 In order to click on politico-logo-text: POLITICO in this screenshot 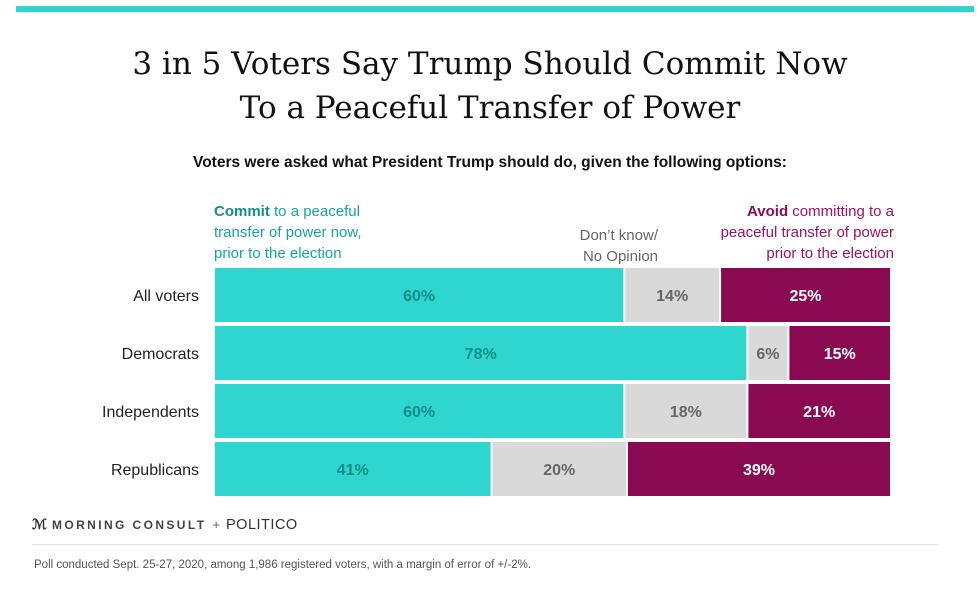, I will do `click(262, 524)`.